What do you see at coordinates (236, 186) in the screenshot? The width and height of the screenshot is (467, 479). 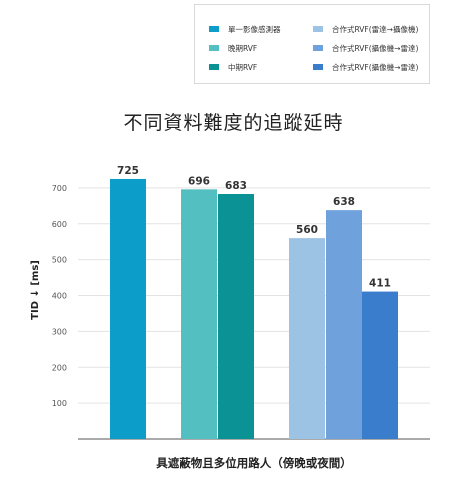 I see `value-label: 683` at bounding box center [236, 186].